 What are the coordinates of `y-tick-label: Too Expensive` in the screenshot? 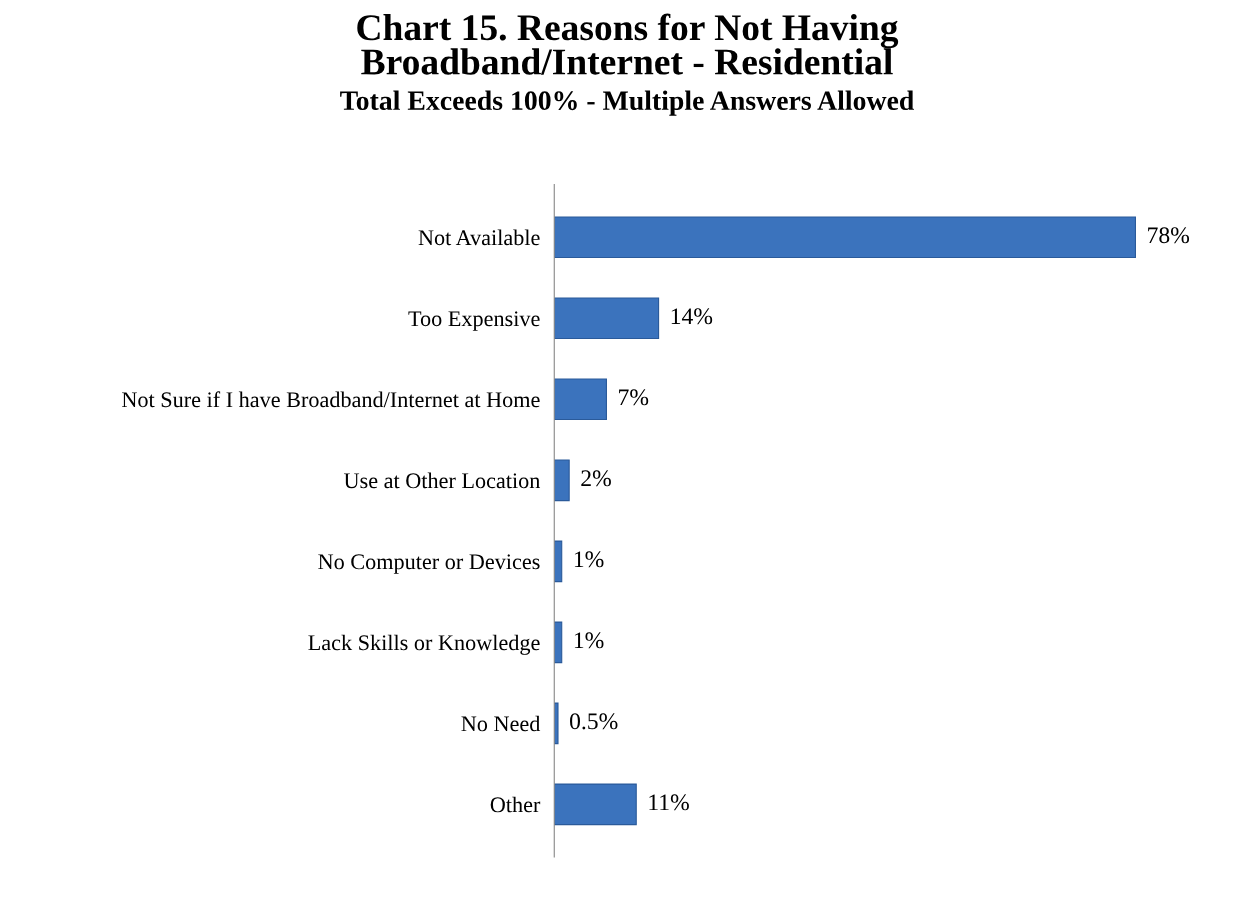 It's located at (474, 321).